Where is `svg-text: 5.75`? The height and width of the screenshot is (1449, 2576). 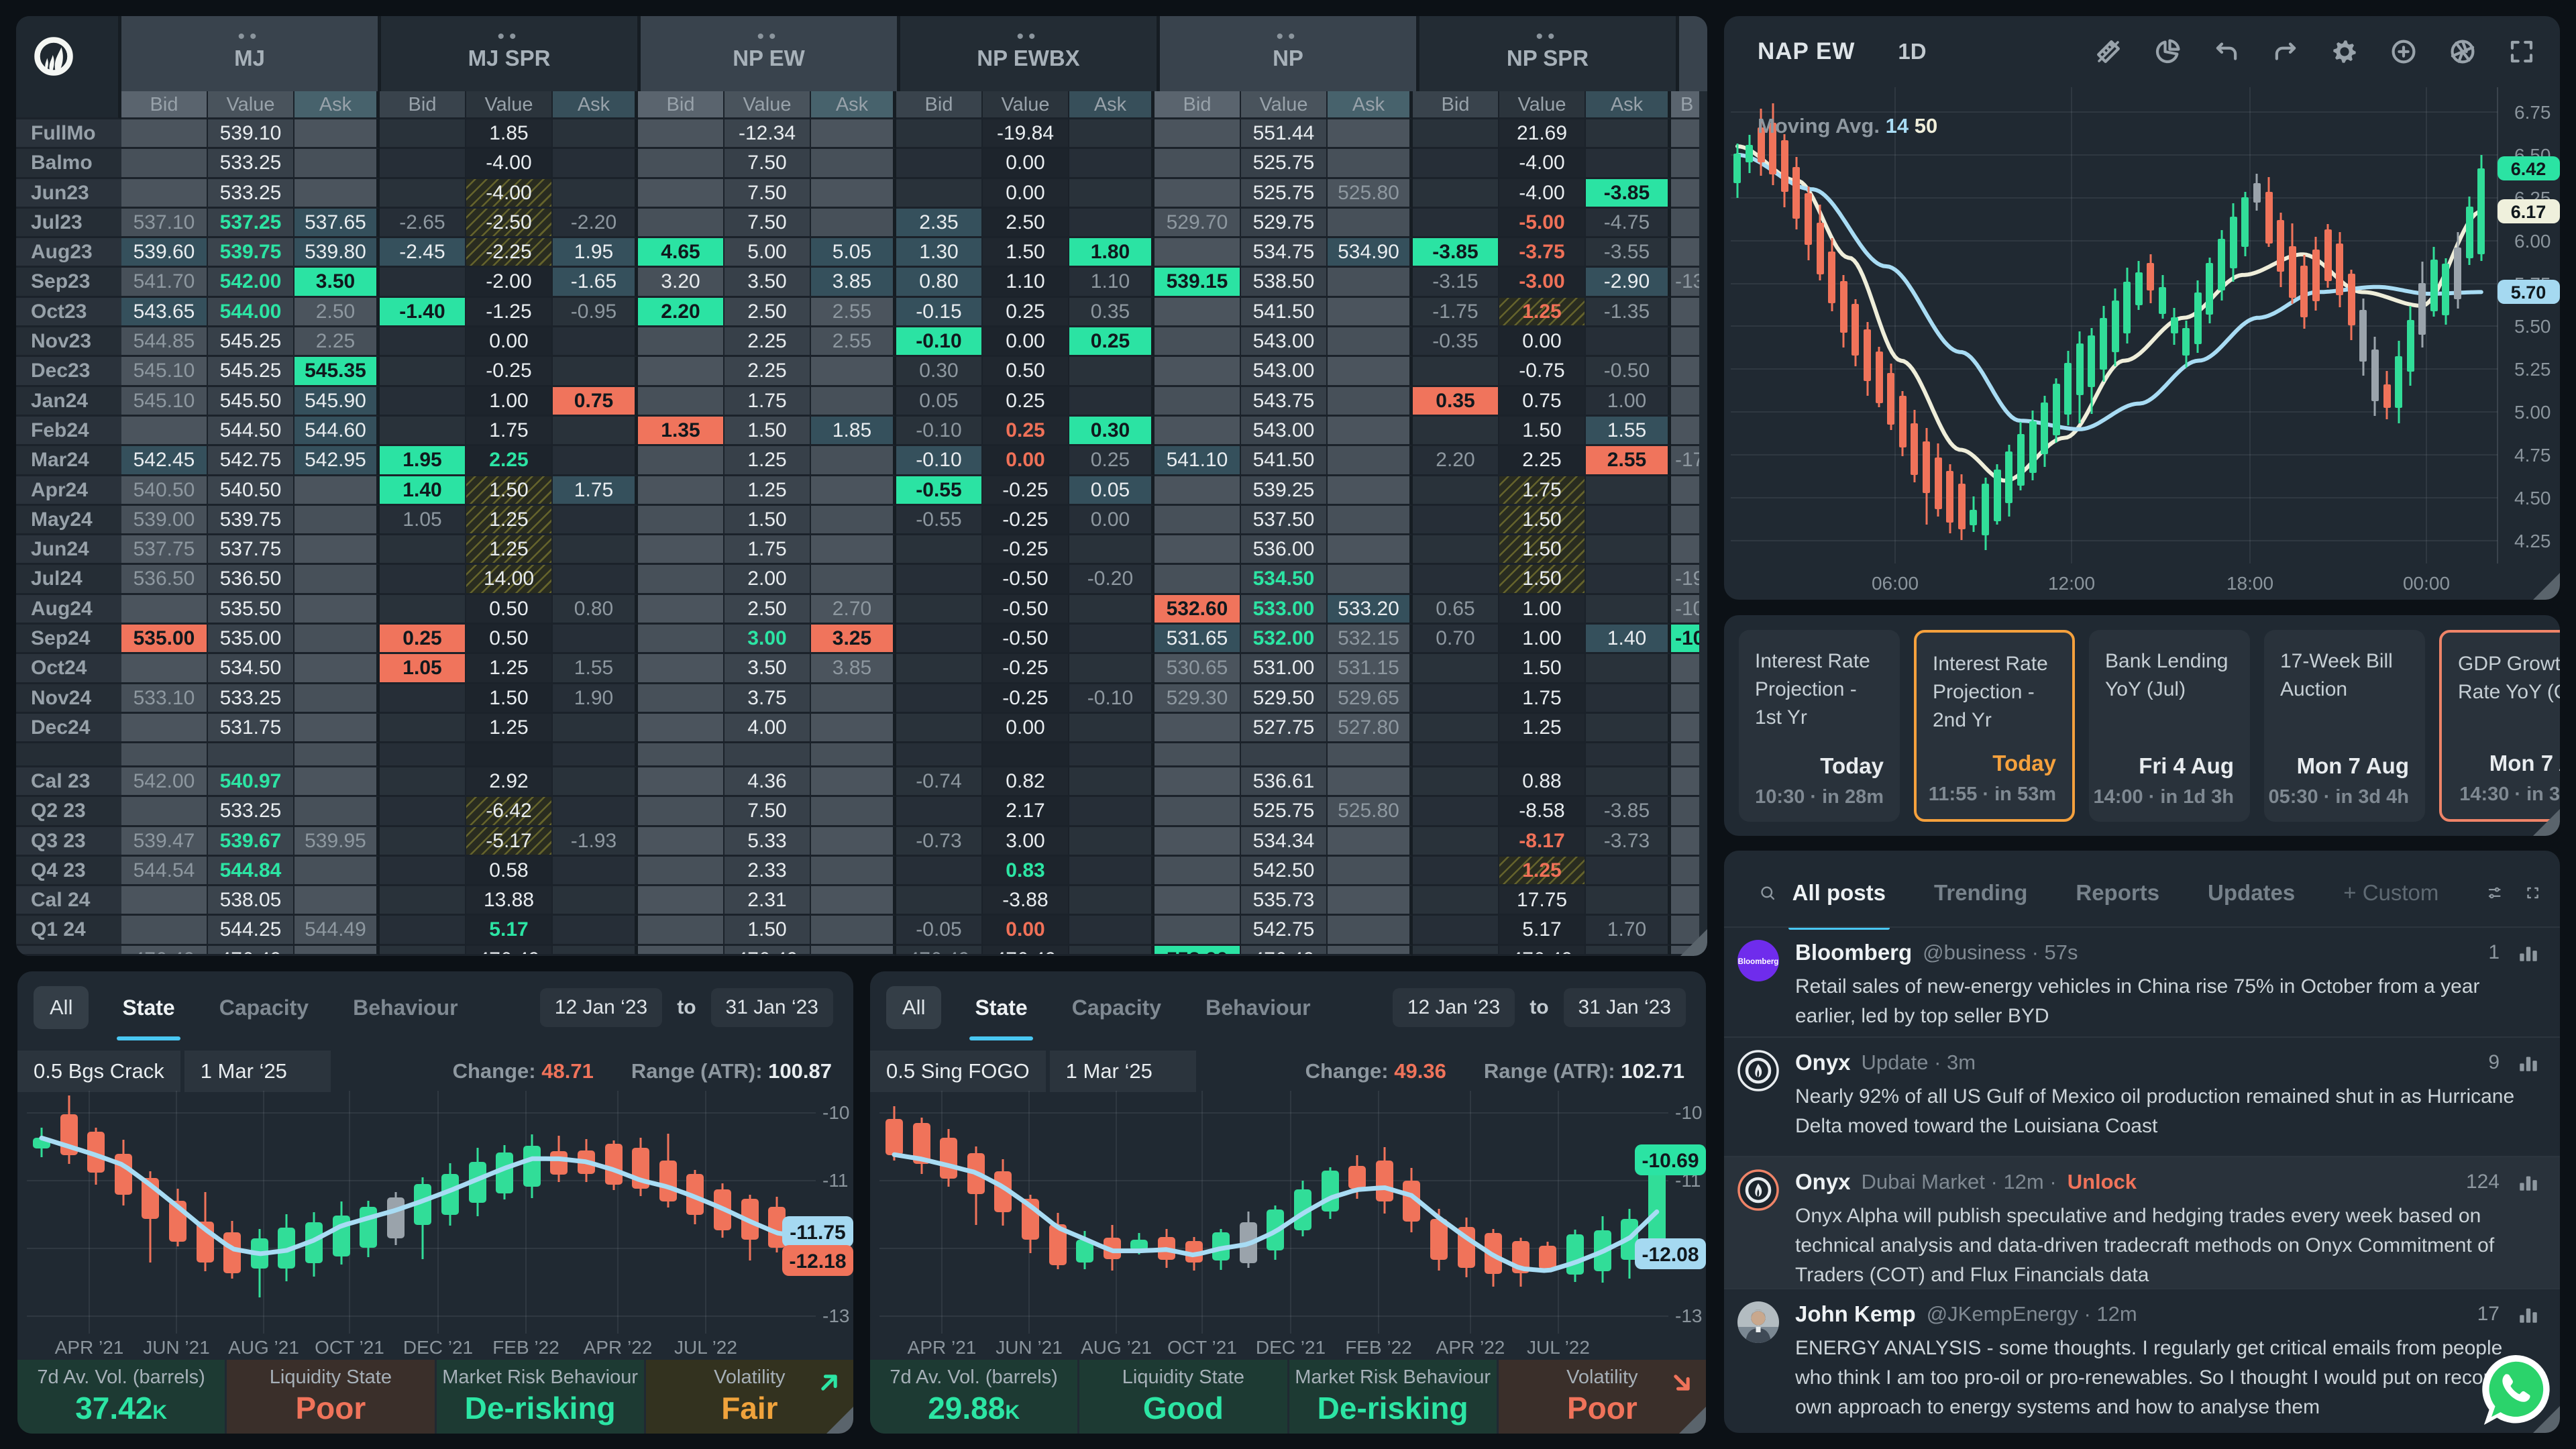
svg-text: 5.75 is located at coordinates (2532, 284).